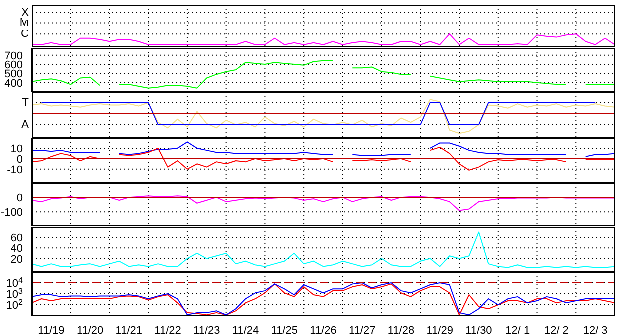 This screenshot has width=628, height=334. I want to click on annotation: A, so click(25, 125).